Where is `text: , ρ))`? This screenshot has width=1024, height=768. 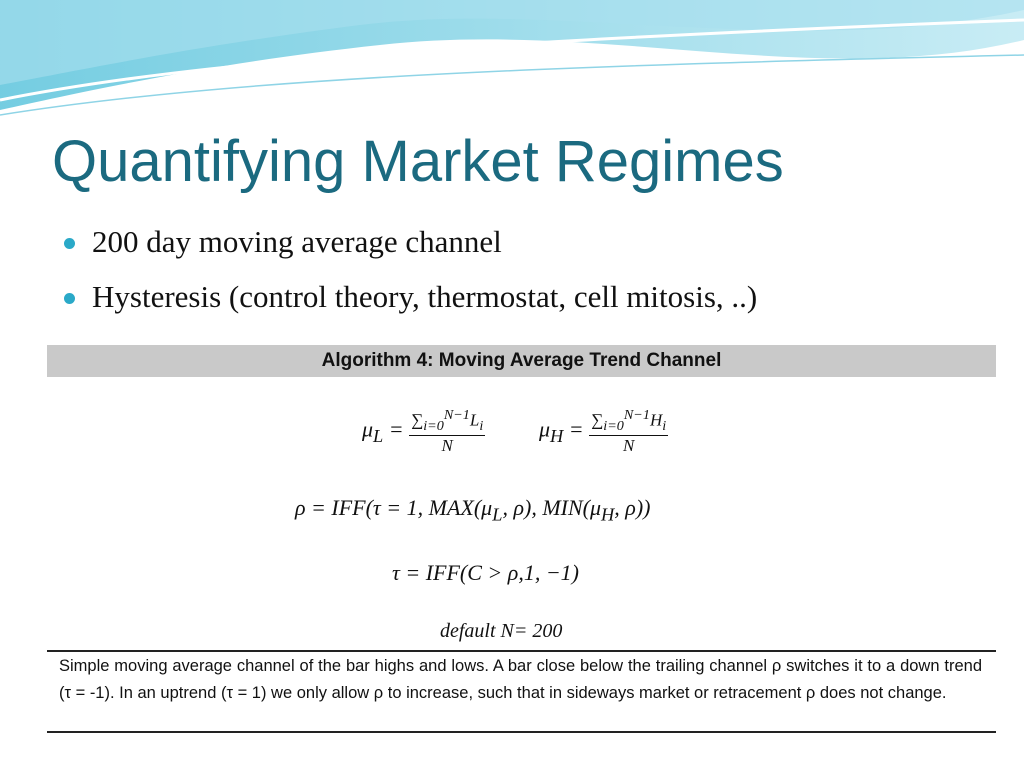 text: , ρ)) is located at coordinates (632, 507).